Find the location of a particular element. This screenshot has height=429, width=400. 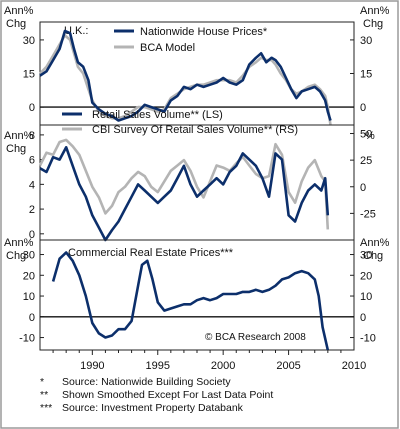

x-tick-label: 2005 is located at coordinates (288, 366).